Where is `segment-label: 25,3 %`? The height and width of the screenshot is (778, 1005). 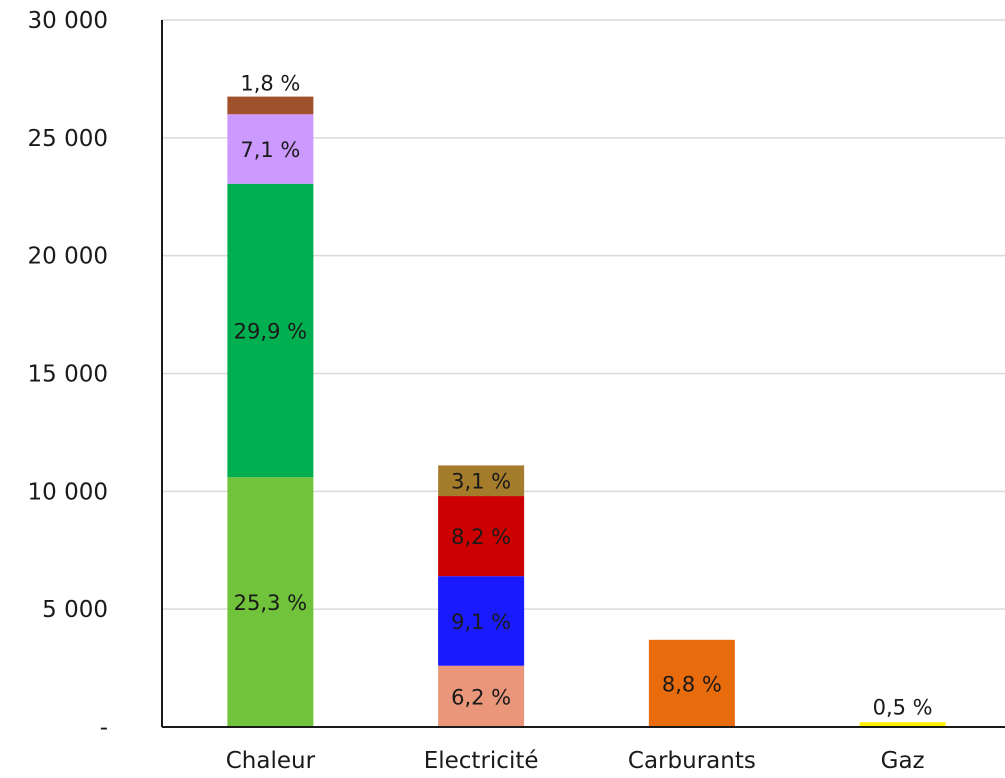 segment-label: 25,3 % is located at coordinates (270, 603).